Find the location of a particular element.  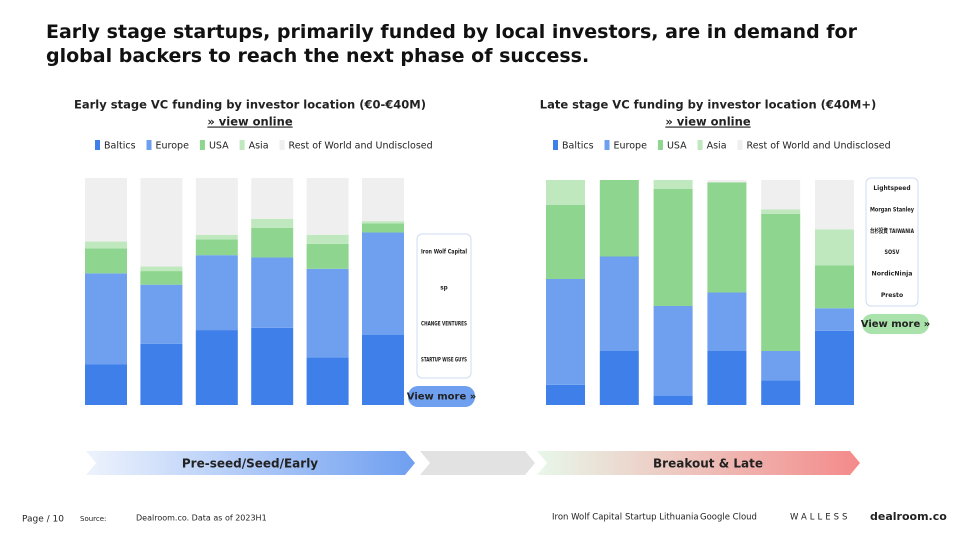

investor-logo: SOSV is located at coordinates (892, 252).